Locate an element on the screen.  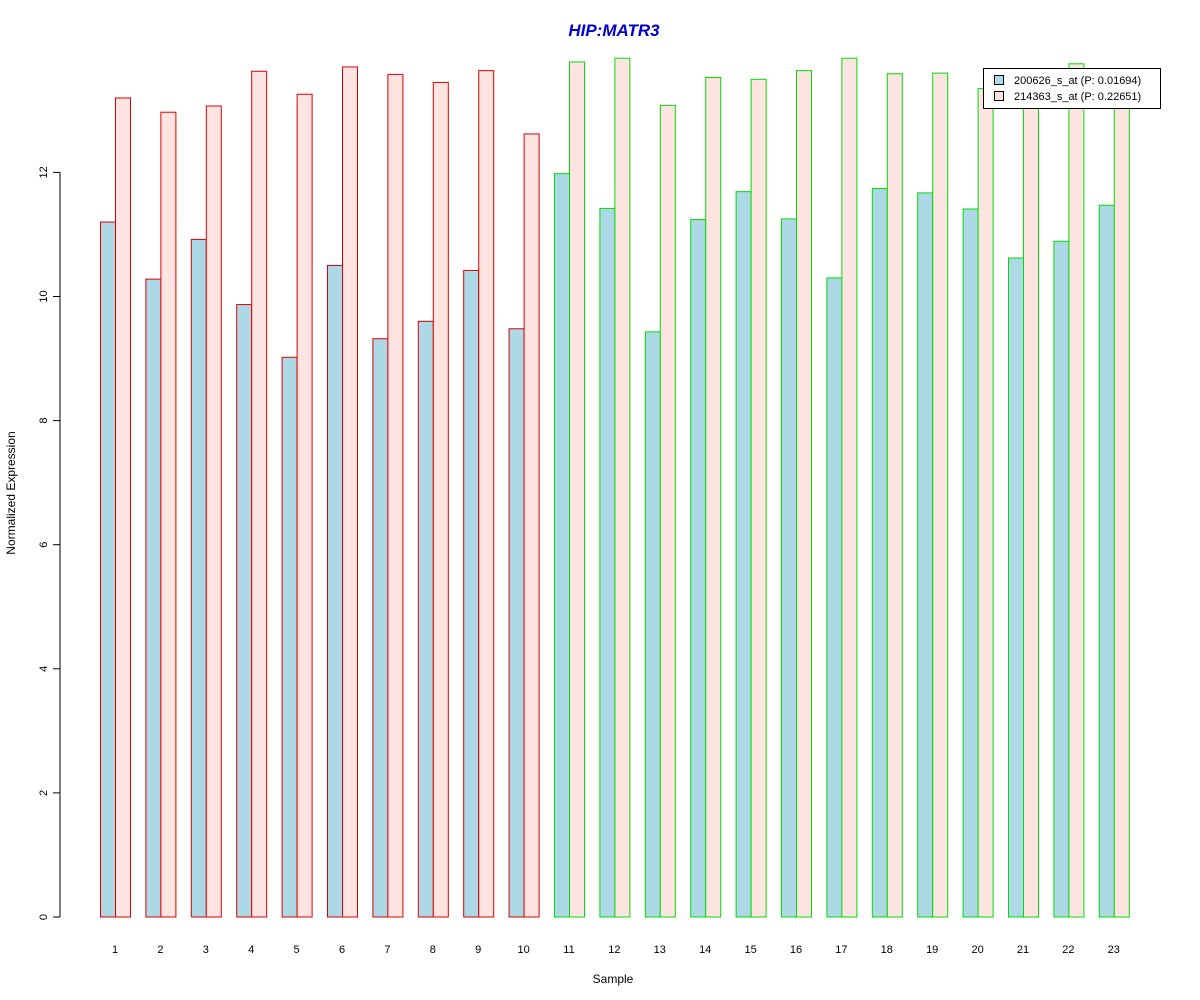
x-tick-label: 2 is located at coordinates (160, 950).